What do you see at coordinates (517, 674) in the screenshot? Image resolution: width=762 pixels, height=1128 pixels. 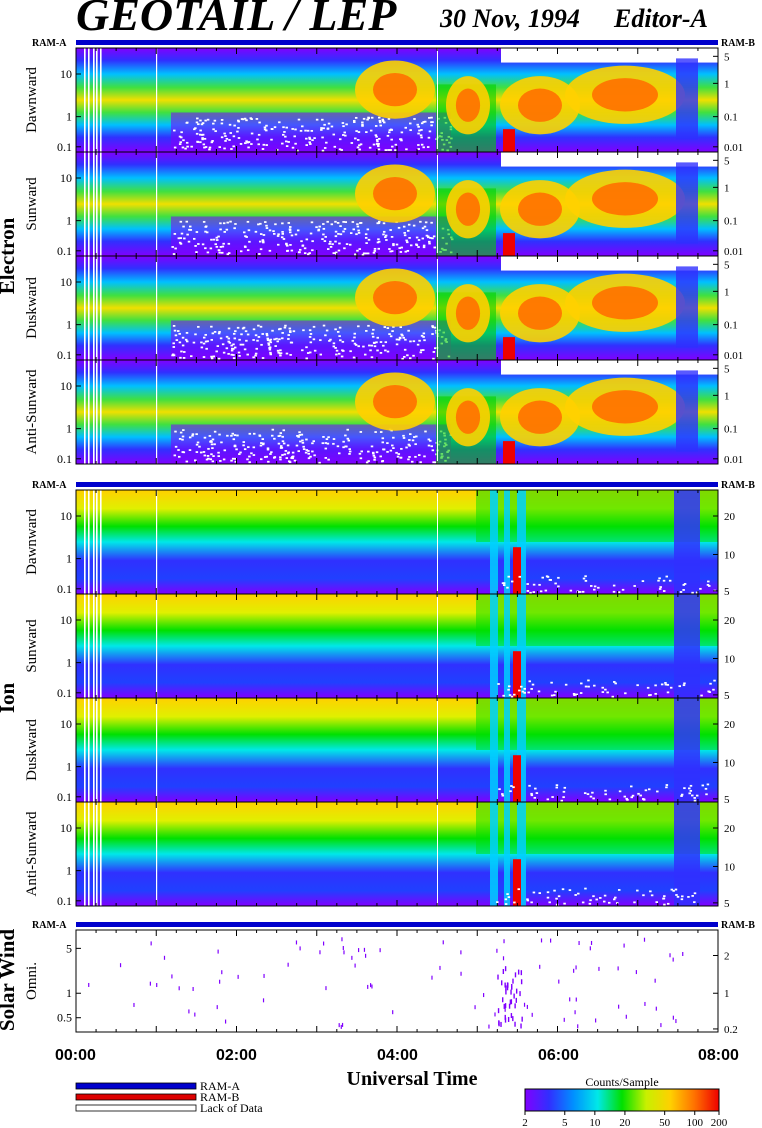 I see `ram-b-flux` at bounding box center [517, 674].